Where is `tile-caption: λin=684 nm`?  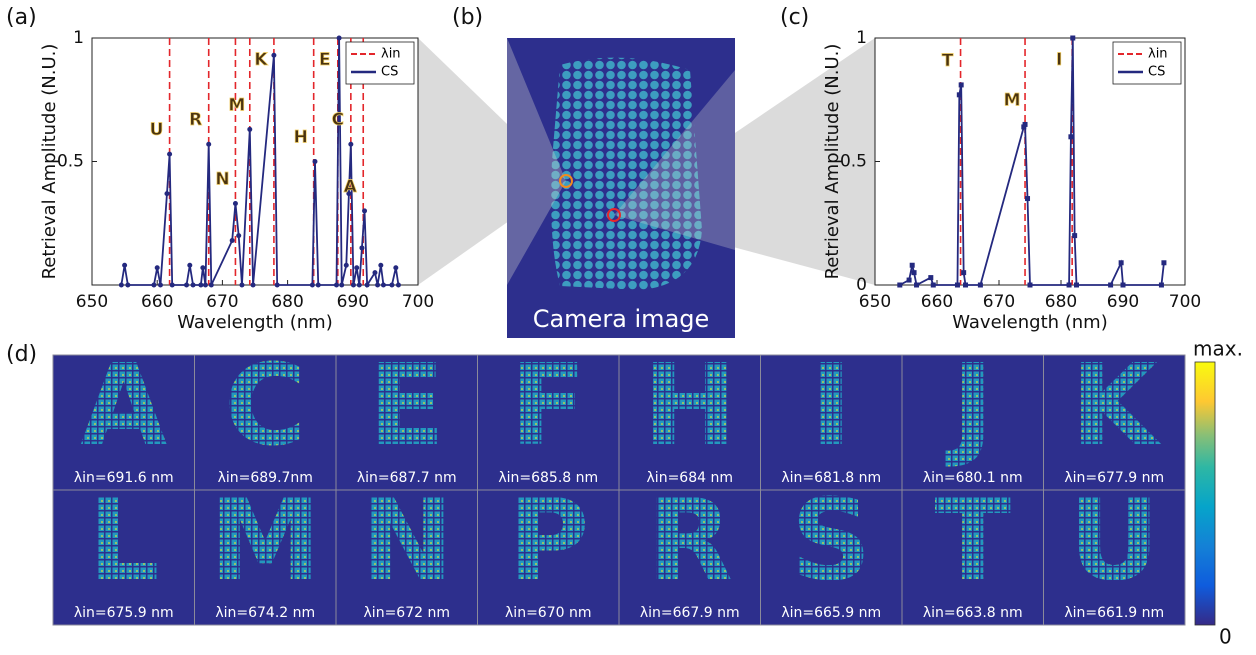
tile-caption: λin=684 nm is located at coordinates (690, 478).